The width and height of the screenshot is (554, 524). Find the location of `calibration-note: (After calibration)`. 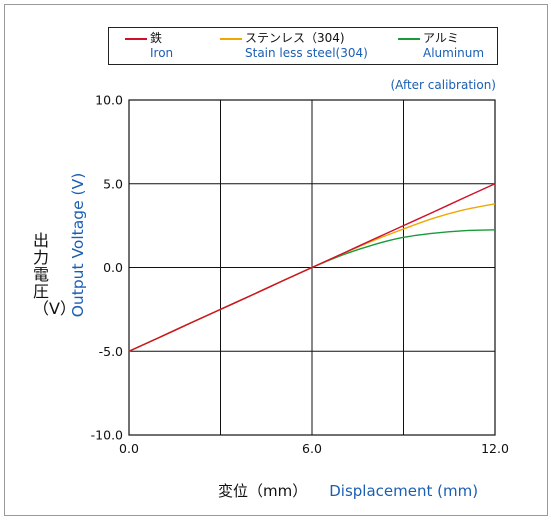

calibration-note: (After calibration) is located at coordinates (443, 85).